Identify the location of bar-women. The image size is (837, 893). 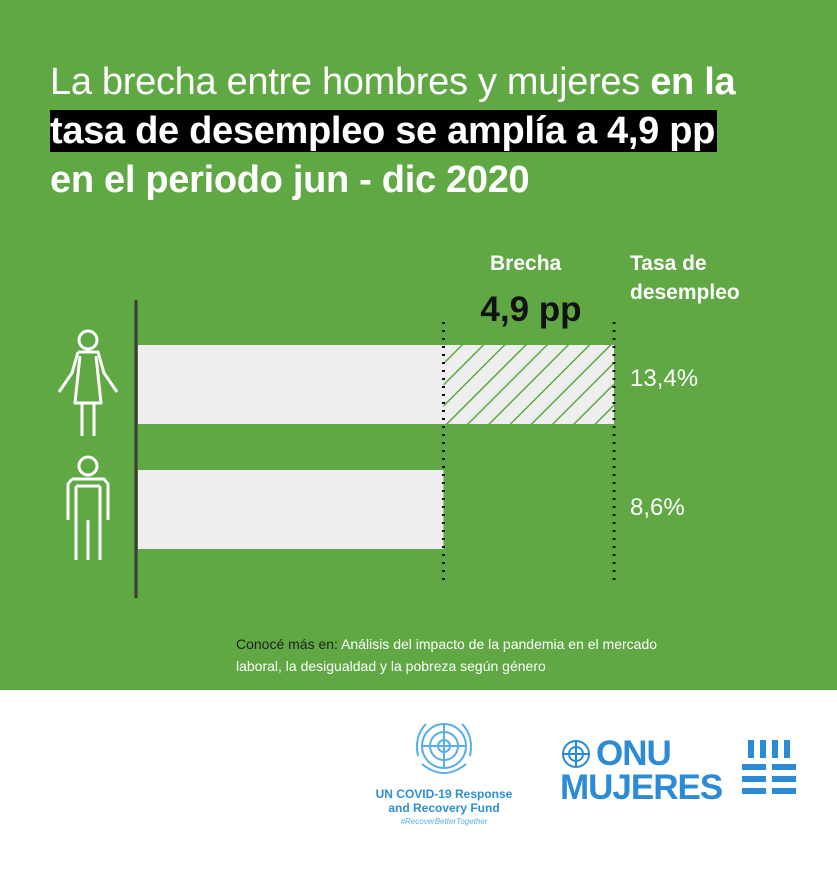
(291, 384).